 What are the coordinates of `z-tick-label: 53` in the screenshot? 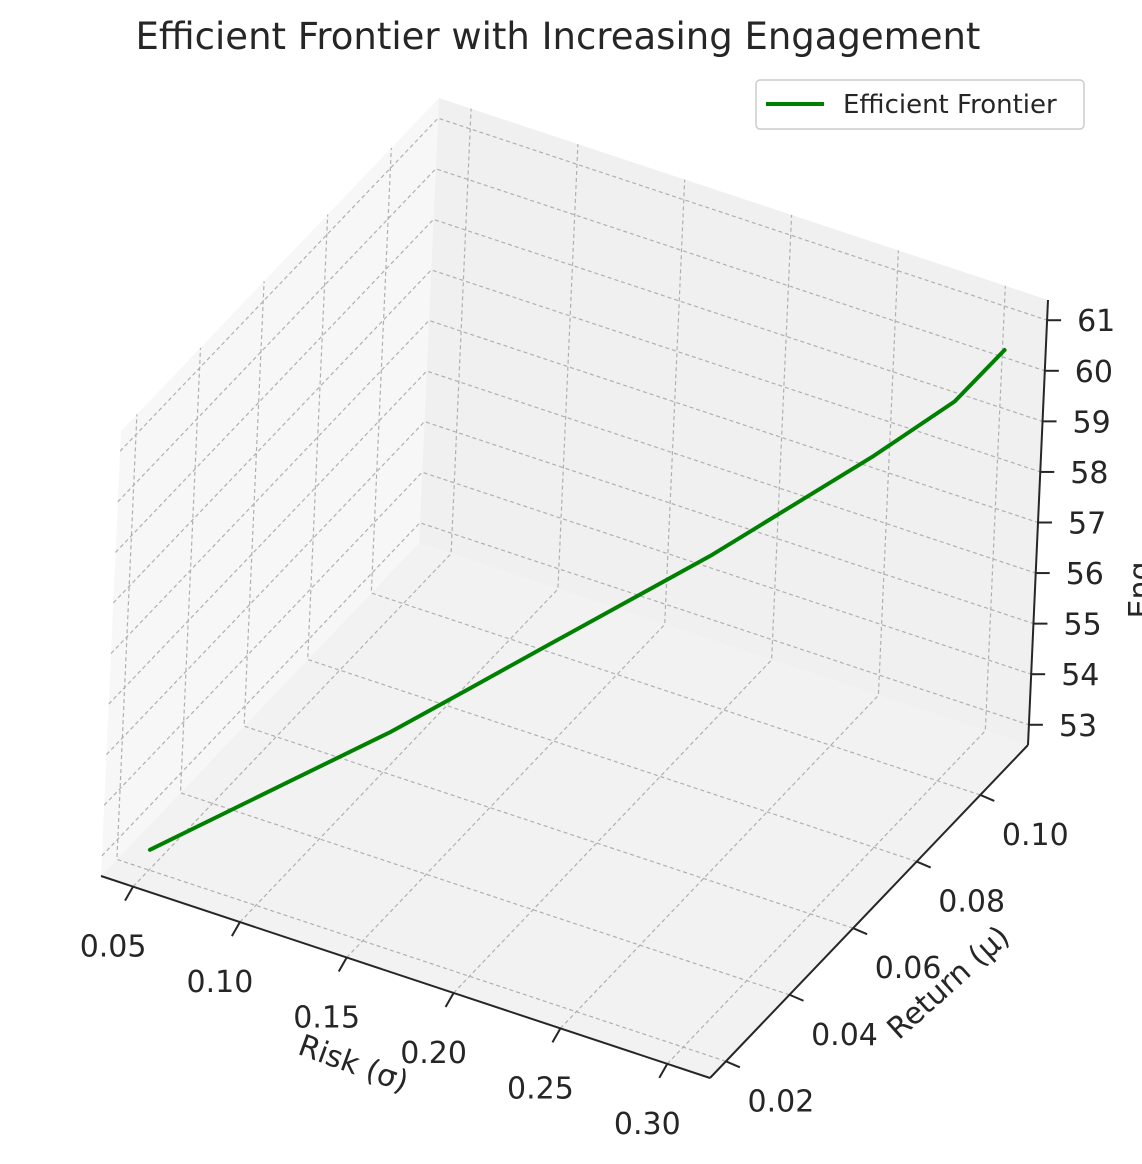 It's located at (1078, 726).